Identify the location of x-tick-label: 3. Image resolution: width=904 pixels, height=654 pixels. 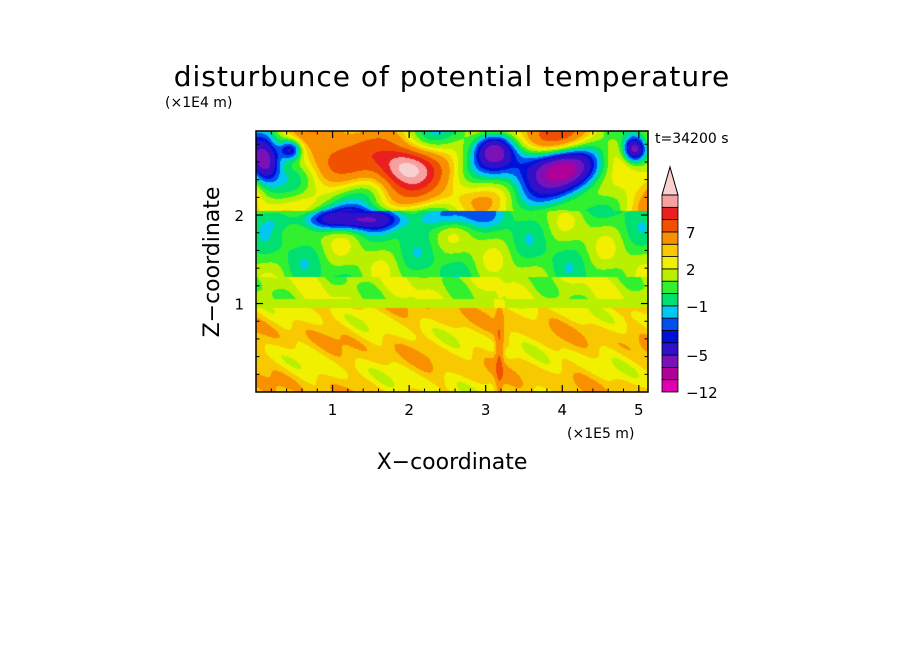
(486, 410).